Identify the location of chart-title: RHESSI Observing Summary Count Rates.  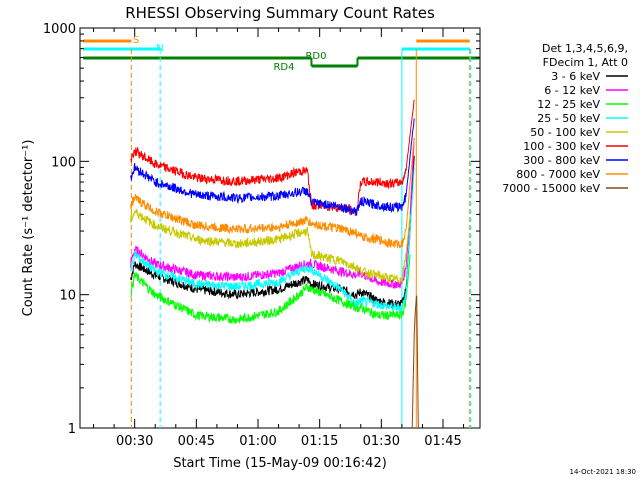
(280, 13).